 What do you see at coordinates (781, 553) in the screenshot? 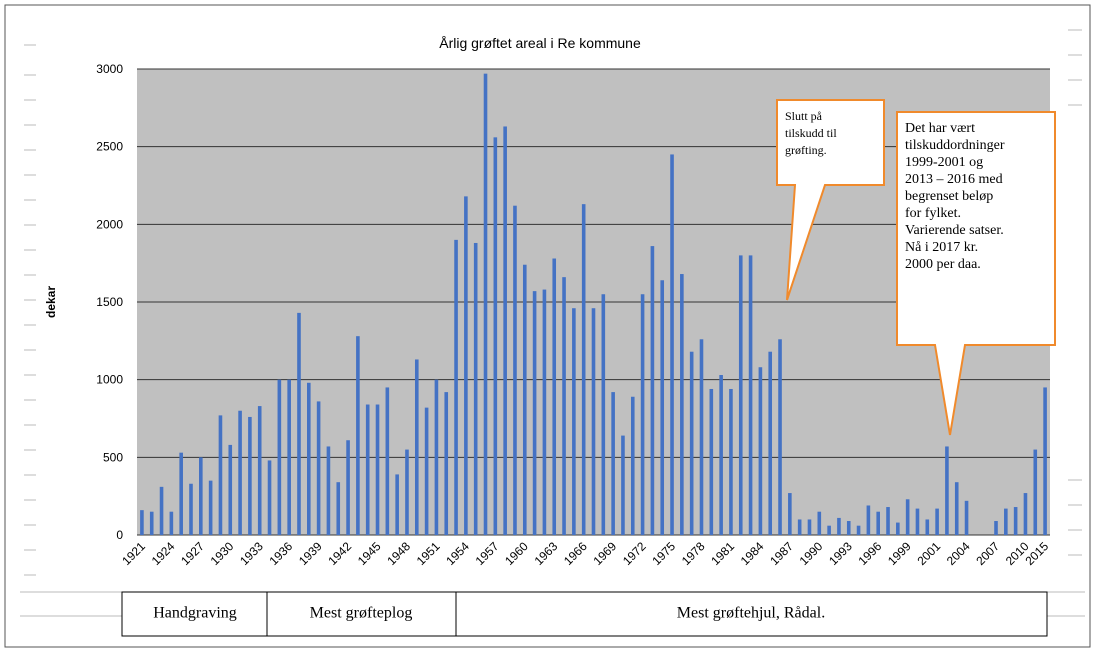
I see `x-tick-label: 1987` at bounding box center [781, 553].